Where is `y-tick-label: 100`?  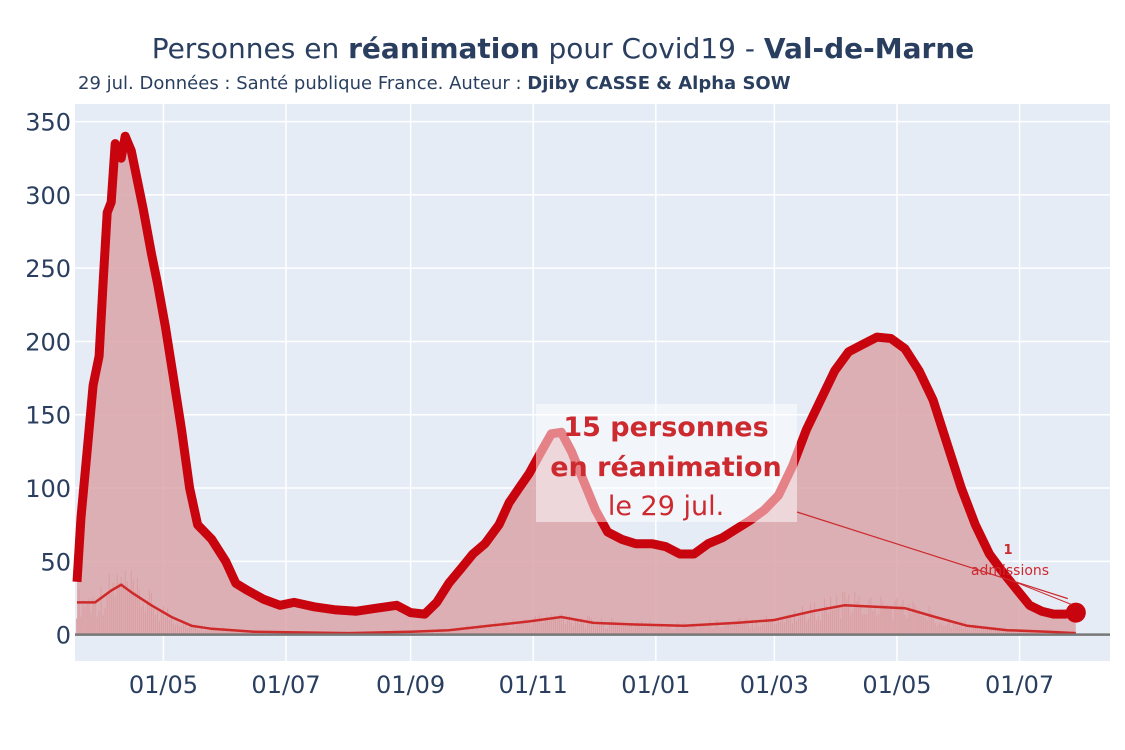
y-tick-label: 100 is located at coordinates (48, 489).